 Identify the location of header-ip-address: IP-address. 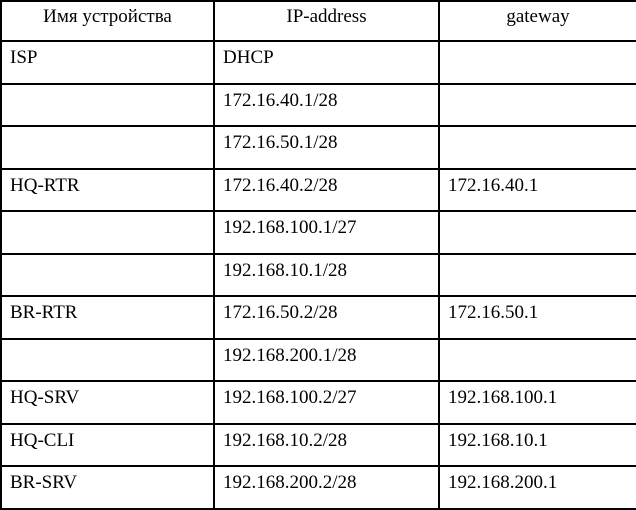
(326, 21).